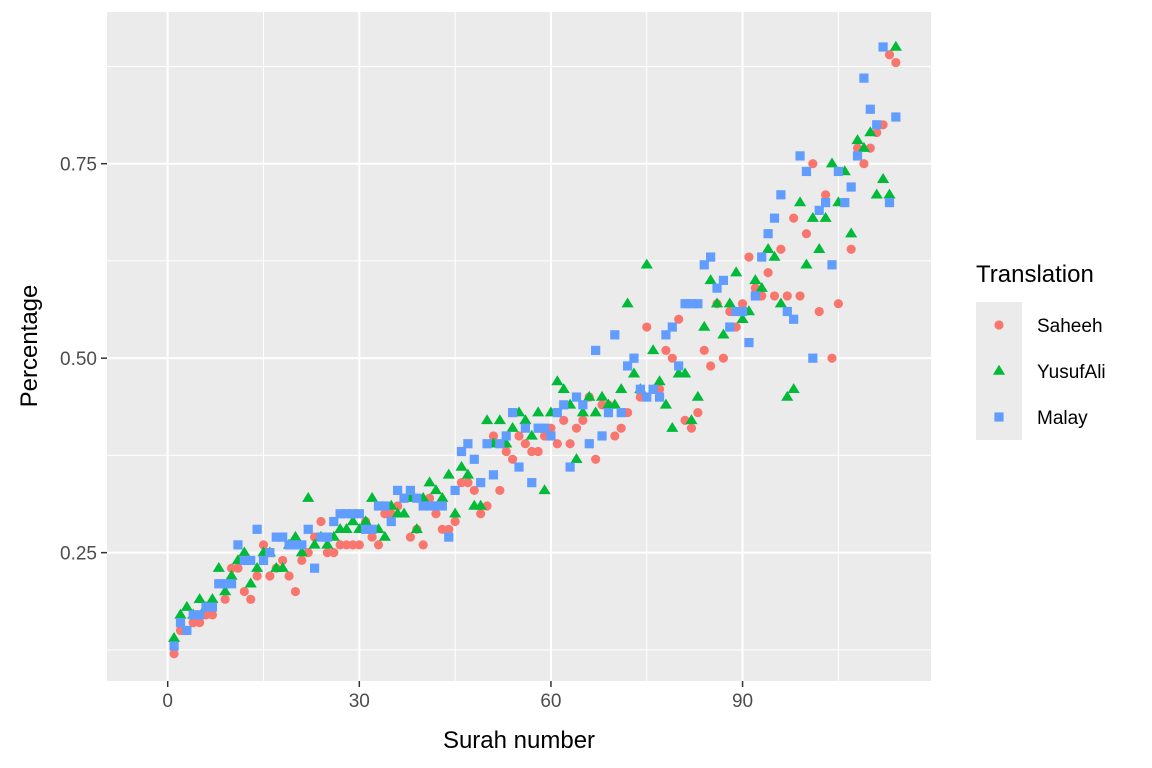 The height and width of the screenshot is (768, 1152). I want to click on legend-title: Translation, so click(1035, 274).